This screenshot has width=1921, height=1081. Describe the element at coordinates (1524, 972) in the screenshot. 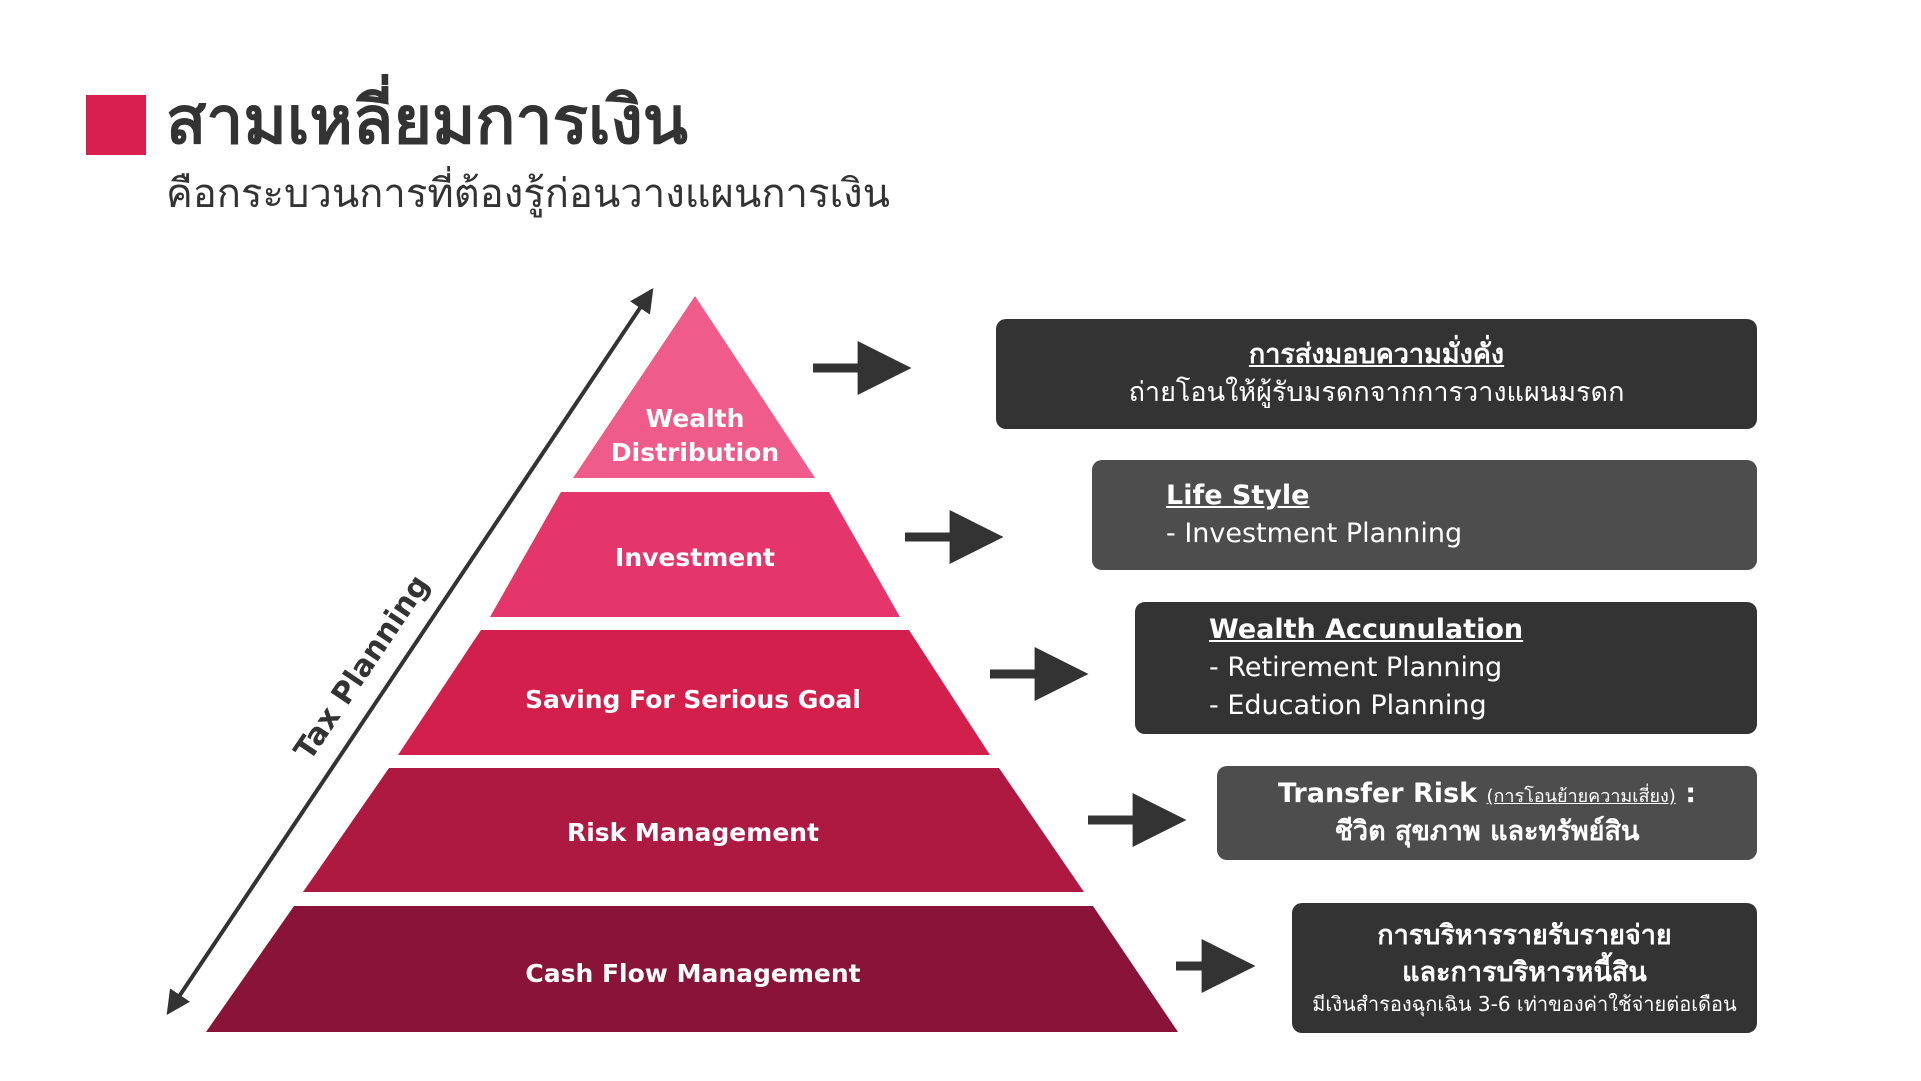

I see `box-cashflow-line2: และการบริหารหนี้สิน` at that location.